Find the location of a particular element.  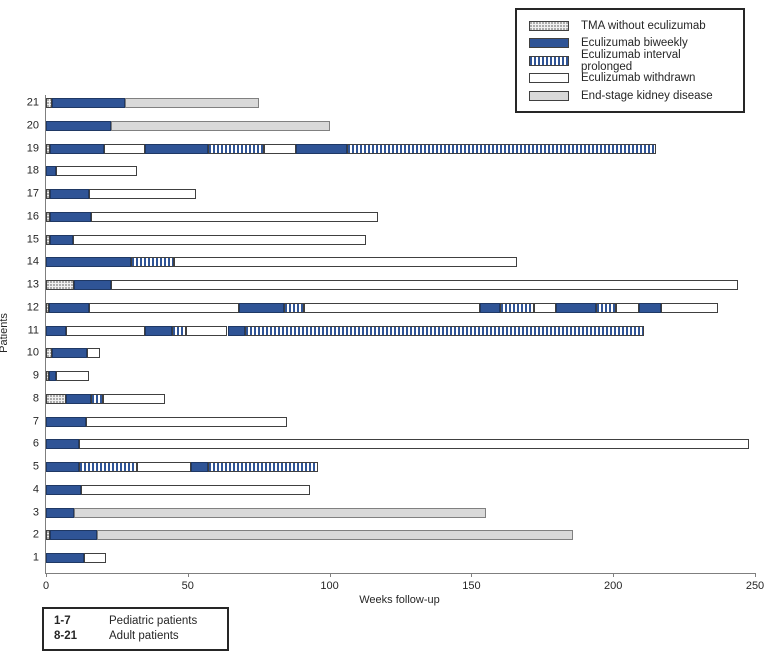

y-tick-label-9: 9 is located at coordinates (35, 375).